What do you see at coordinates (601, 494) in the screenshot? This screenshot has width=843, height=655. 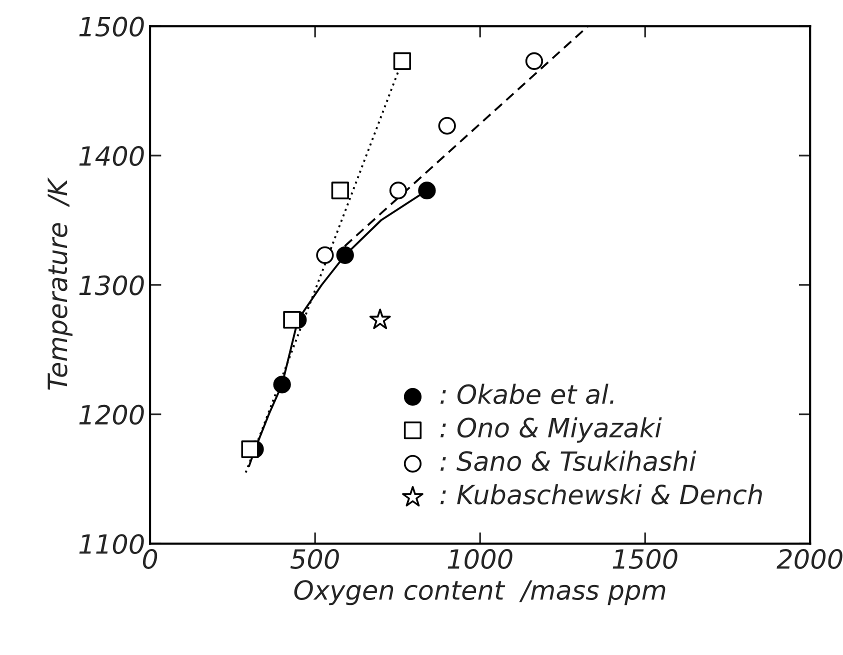 I see `legend-label: : Kubaschewski & Dench` at bounding box center [601, 494].